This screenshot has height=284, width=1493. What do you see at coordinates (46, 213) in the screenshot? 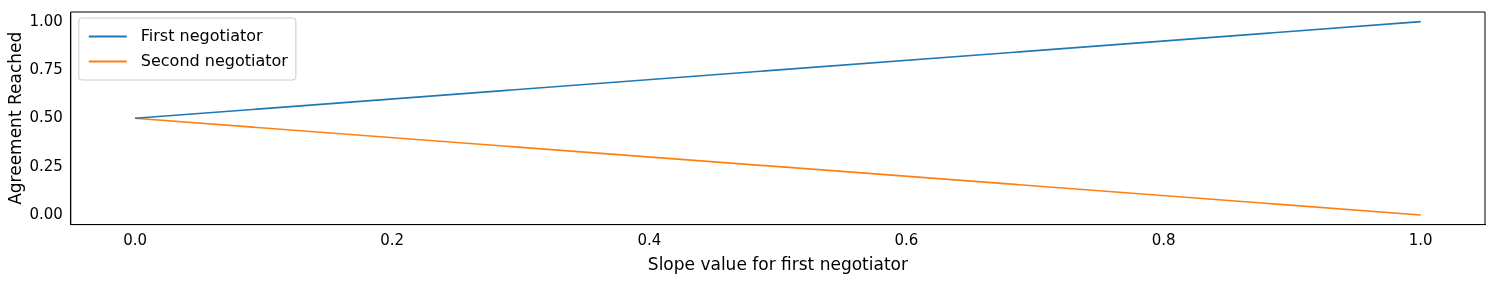
I see `y-tick-label: 0.00` at bounding box center [46, 213].